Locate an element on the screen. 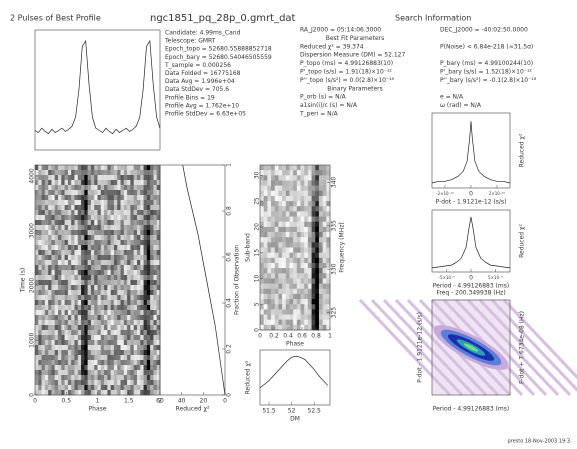  x-tick-label: 0.5 is located at coordinates (66, 401).